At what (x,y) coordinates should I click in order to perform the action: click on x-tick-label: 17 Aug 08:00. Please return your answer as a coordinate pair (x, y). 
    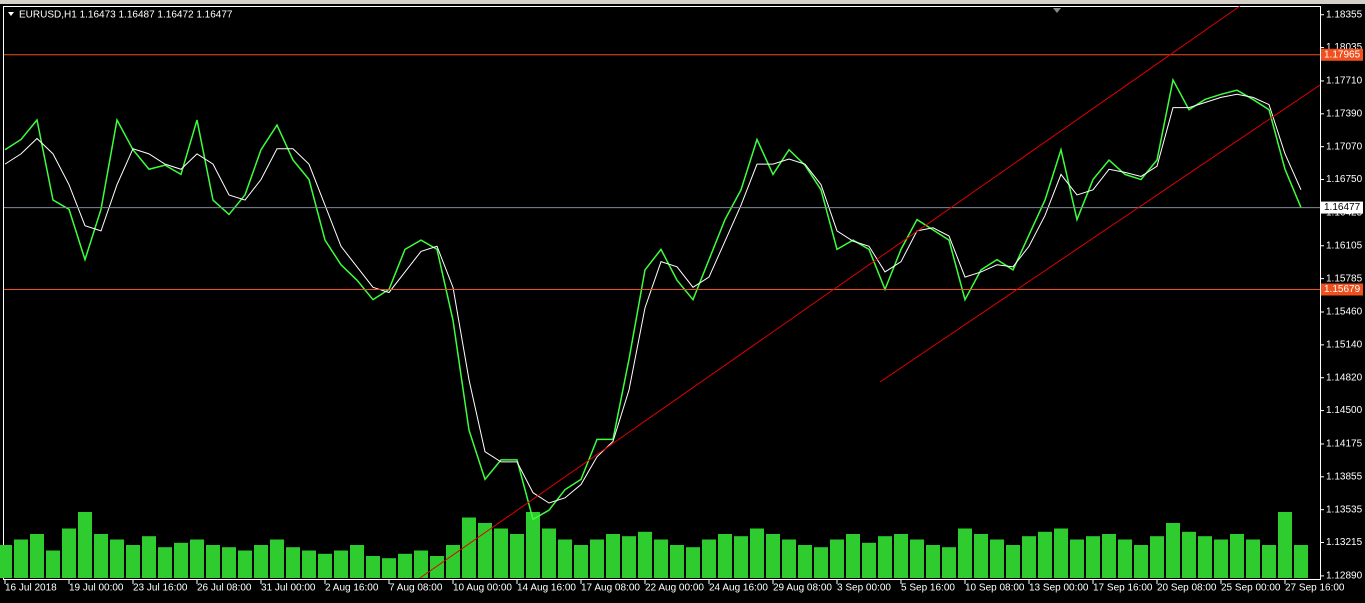
    Looking at the image, I should click on (610, 588).